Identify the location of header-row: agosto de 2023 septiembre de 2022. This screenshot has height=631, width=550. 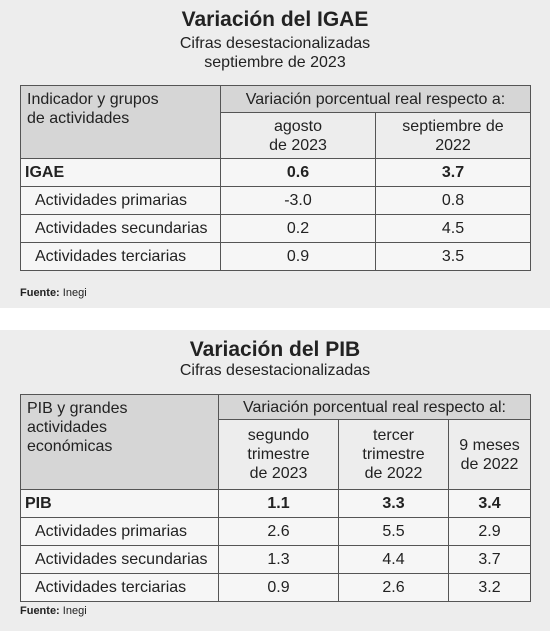
(276, 135).